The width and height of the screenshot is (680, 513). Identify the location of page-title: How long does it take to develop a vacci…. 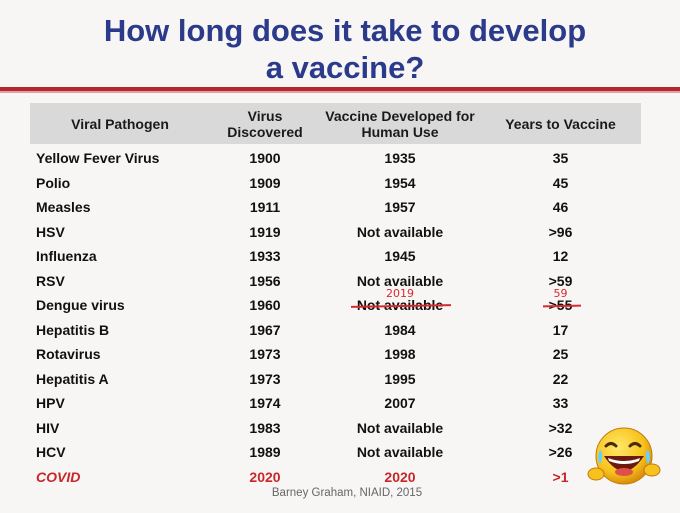
(340, 49).